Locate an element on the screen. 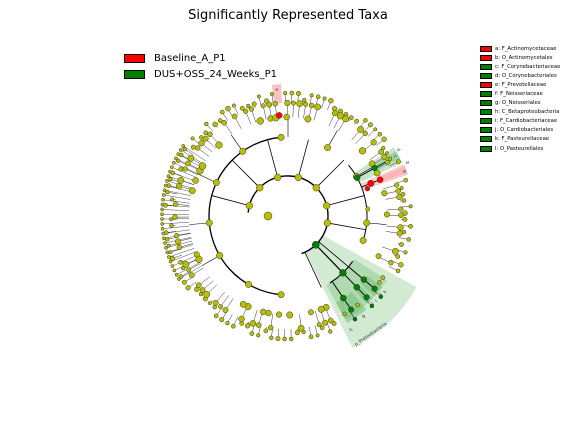 This screenshot has height=432, width=576. main-legend: Baseline_A_P1 DUS+OSS_24_Weeks_P1 is located at coordinates (200, 66).